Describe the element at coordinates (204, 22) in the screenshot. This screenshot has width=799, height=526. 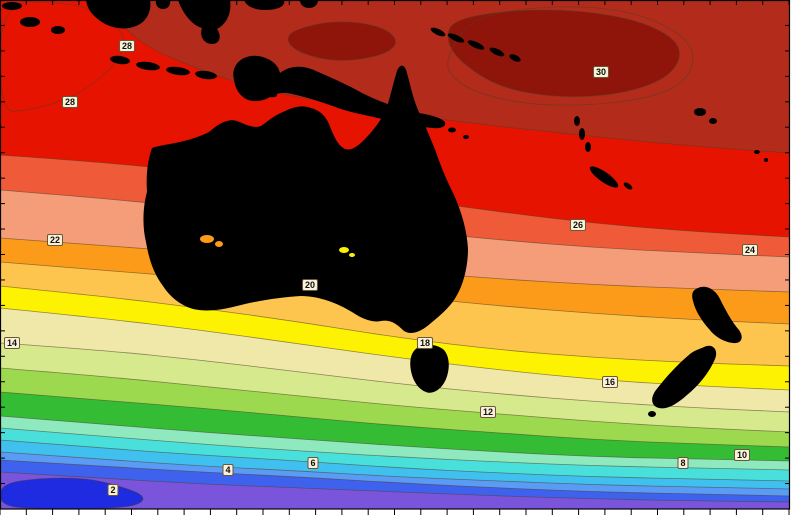
I see `landmass-sulawesi` at that location.